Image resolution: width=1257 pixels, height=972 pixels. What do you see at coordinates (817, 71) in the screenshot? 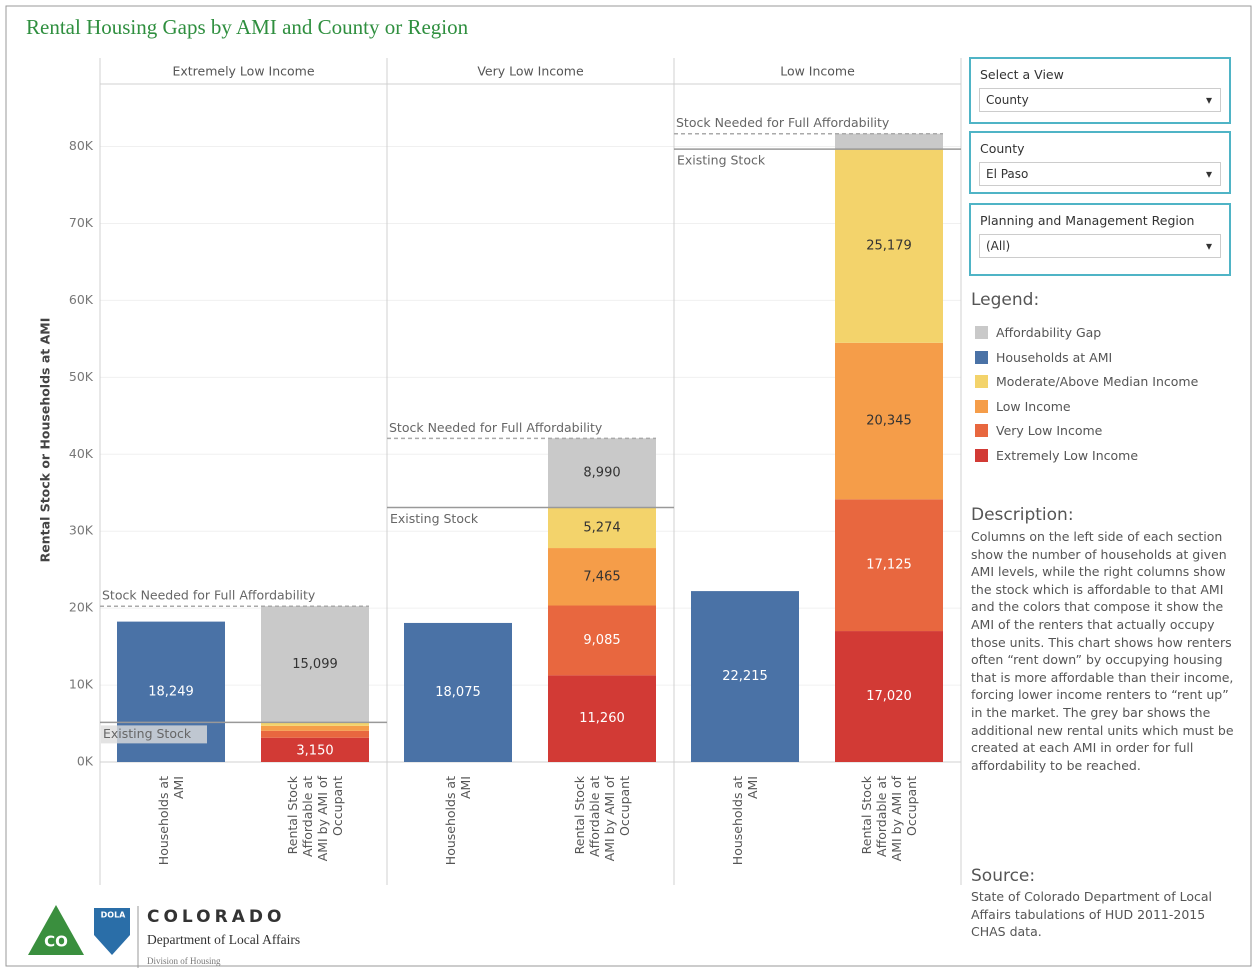
I see `panel-title: Low Income` at bounding box center [817, 71].